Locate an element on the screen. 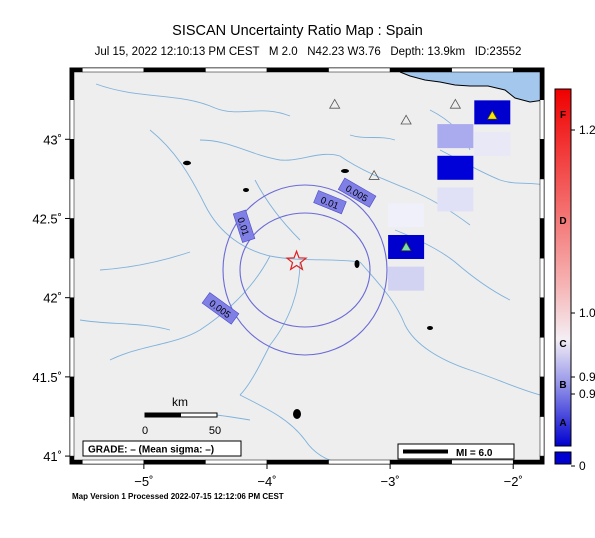  scale-bar: km 0 50 is located at coordinates (181, 416).